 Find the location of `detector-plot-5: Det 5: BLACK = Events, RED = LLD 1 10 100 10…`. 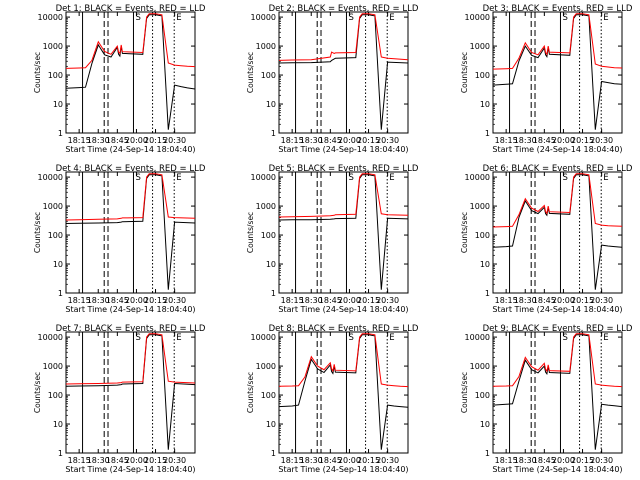

detector-plot-5: Det 5: BLACK = Events, RED = LLD 1 10 100 10… is located at coordinates (332, 239).